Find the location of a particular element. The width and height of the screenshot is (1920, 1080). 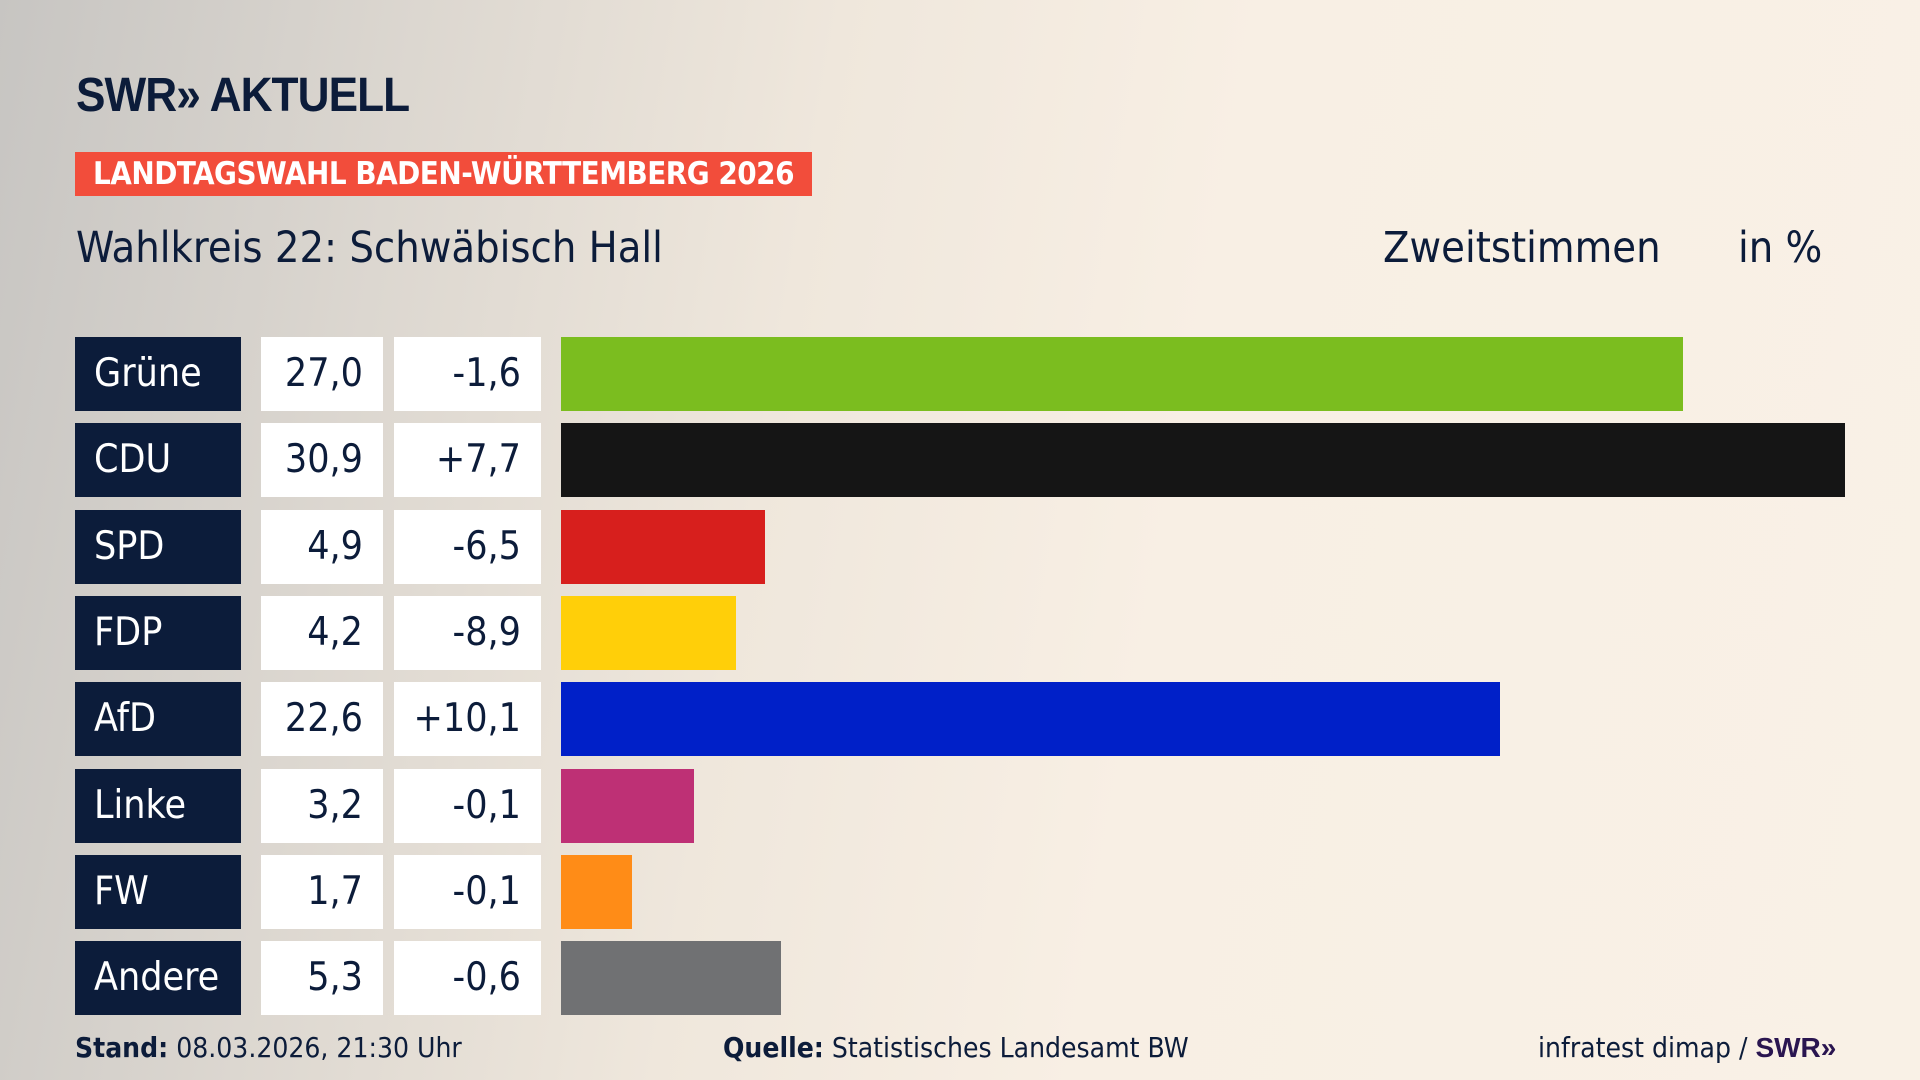

diff-label: -1,6 is located at coordinates (467, 374).